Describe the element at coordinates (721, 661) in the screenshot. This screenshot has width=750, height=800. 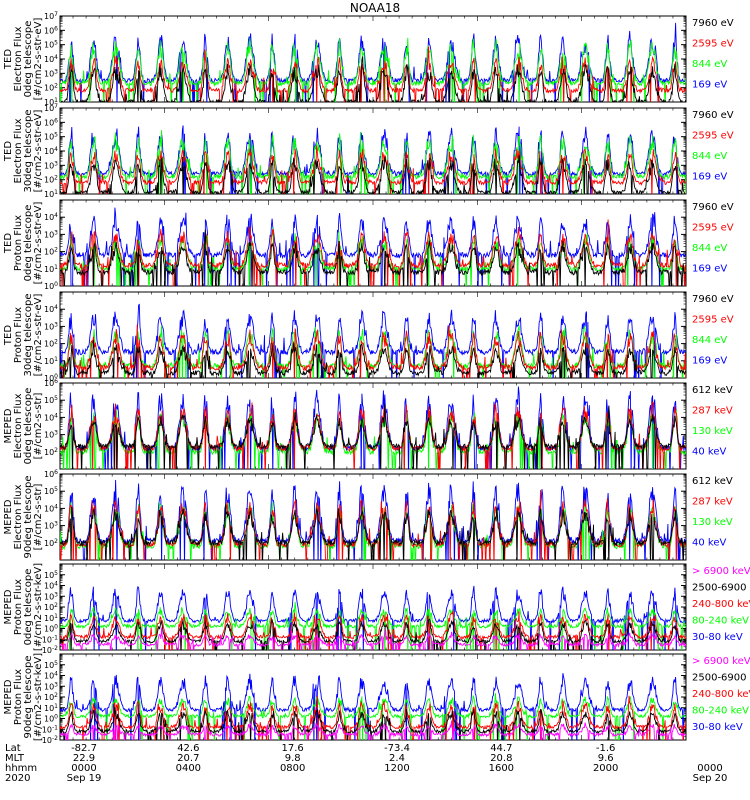
I see `legend-entry: > 6900 keV` at that location.